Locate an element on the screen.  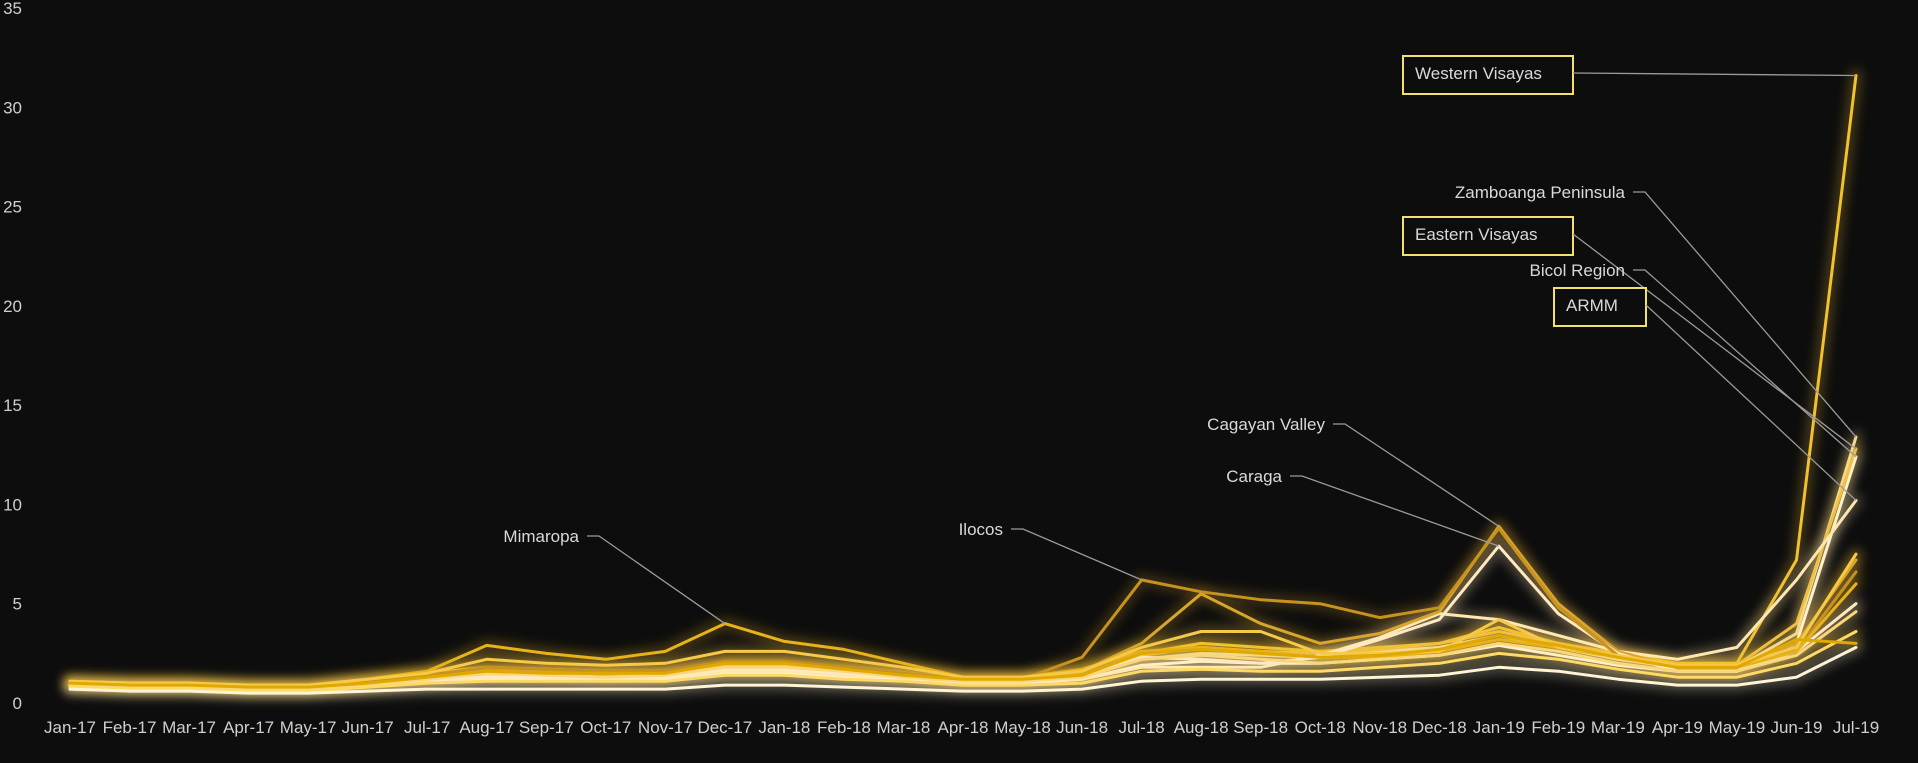
annotation-leader-western-visayas is located at coordinates (1714, 74).